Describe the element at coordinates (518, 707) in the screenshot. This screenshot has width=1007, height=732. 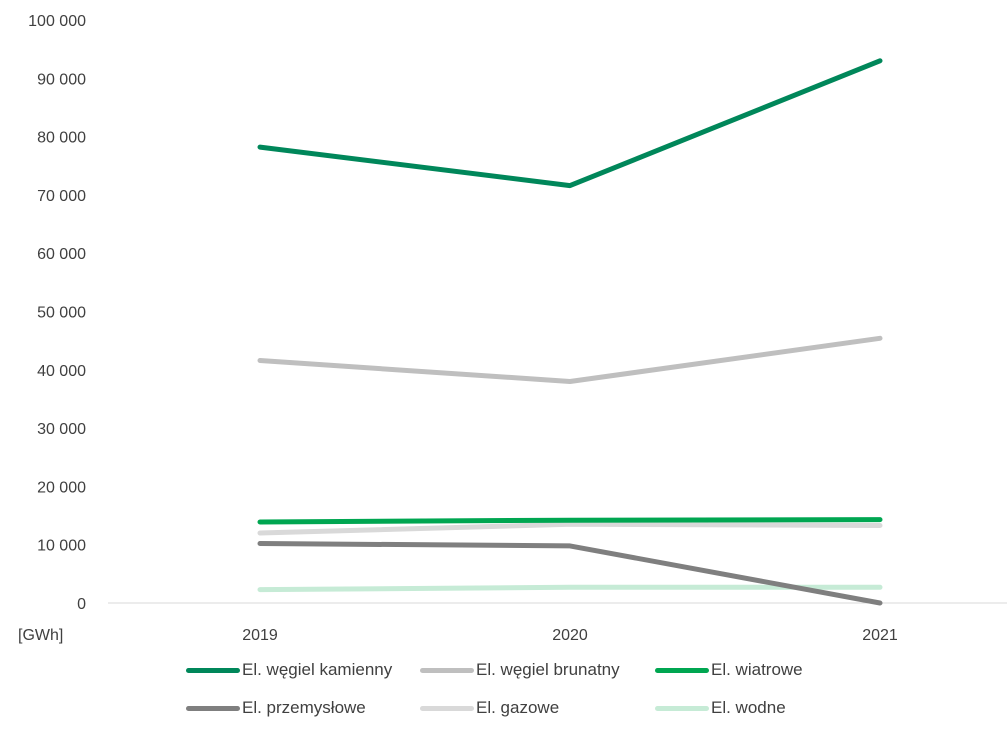
I see `legend-label: El. gazowe` at that location.